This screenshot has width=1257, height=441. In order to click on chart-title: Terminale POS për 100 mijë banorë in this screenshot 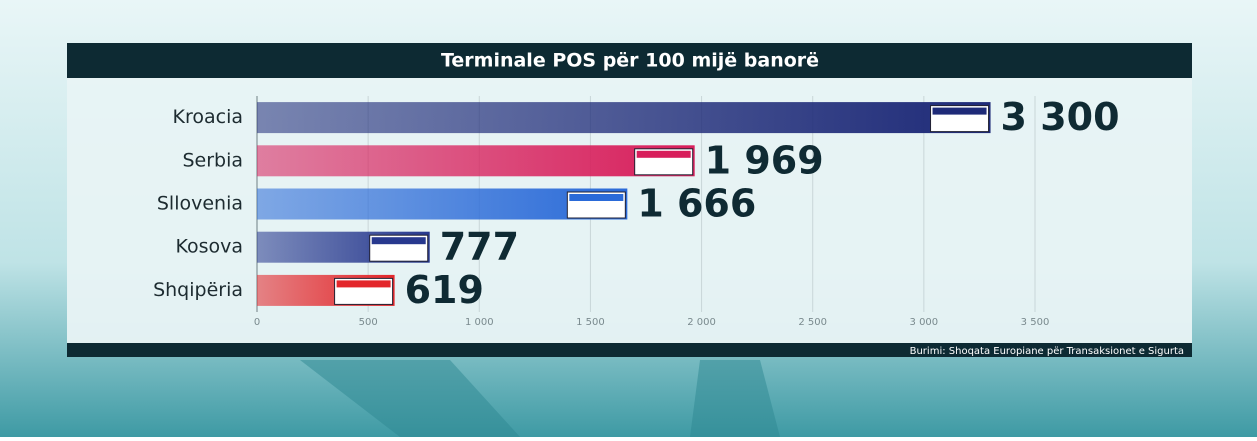, I will do `click(630, 61)`.